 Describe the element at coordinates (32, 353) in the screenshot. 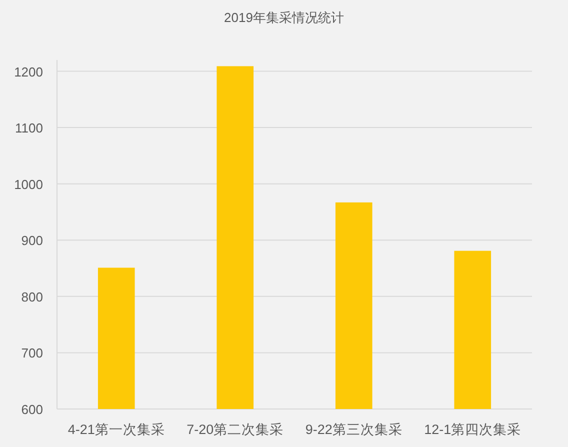

I see `y-tick-label: 700` at that location.